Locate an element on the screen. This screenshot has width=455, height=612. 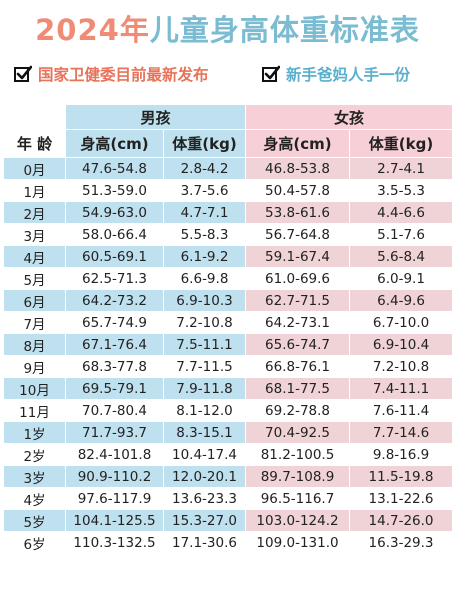
table-row: 9月 68.3-77.8 7.7-11.5 66.8-76.1 7.2-10.8 is located at coordinates (228, 366).